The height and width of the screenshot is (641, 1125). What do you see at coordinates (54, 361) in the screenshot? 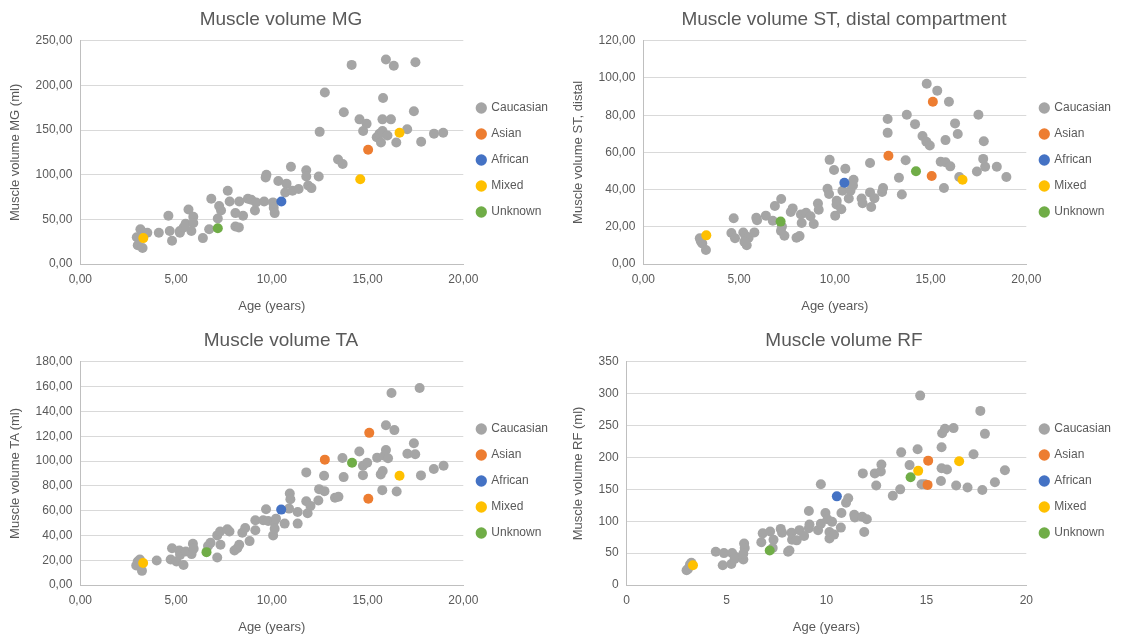
I see `y-tick-label: 180,00` at bounding box center [54, 361].